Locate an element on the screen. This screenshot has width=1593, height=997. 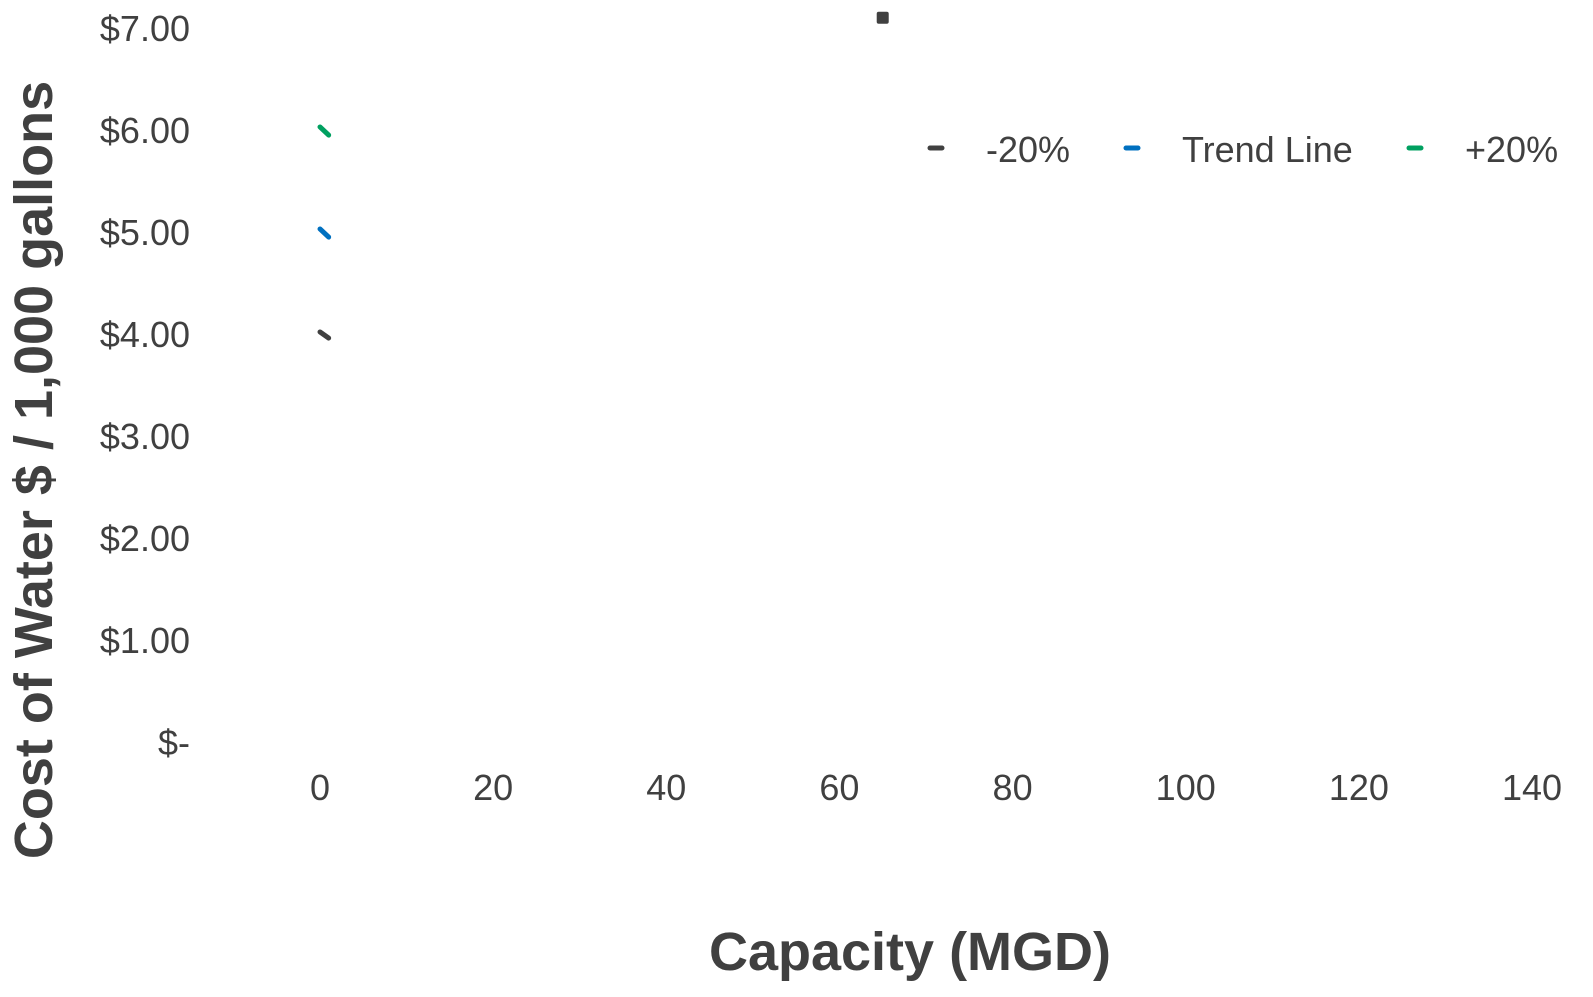
legend: -20% Trend Line +20% is located at coordinates (1242, 149).